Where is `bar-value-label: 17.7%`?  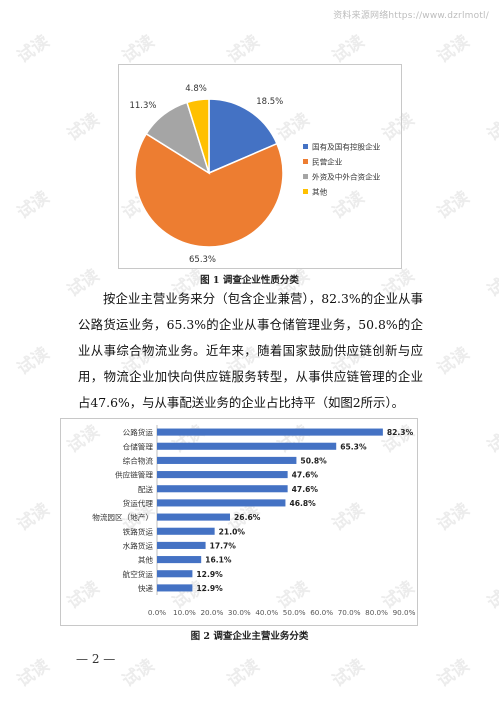 bar-value-label: 17.7% is located at coordinates (223, 545).